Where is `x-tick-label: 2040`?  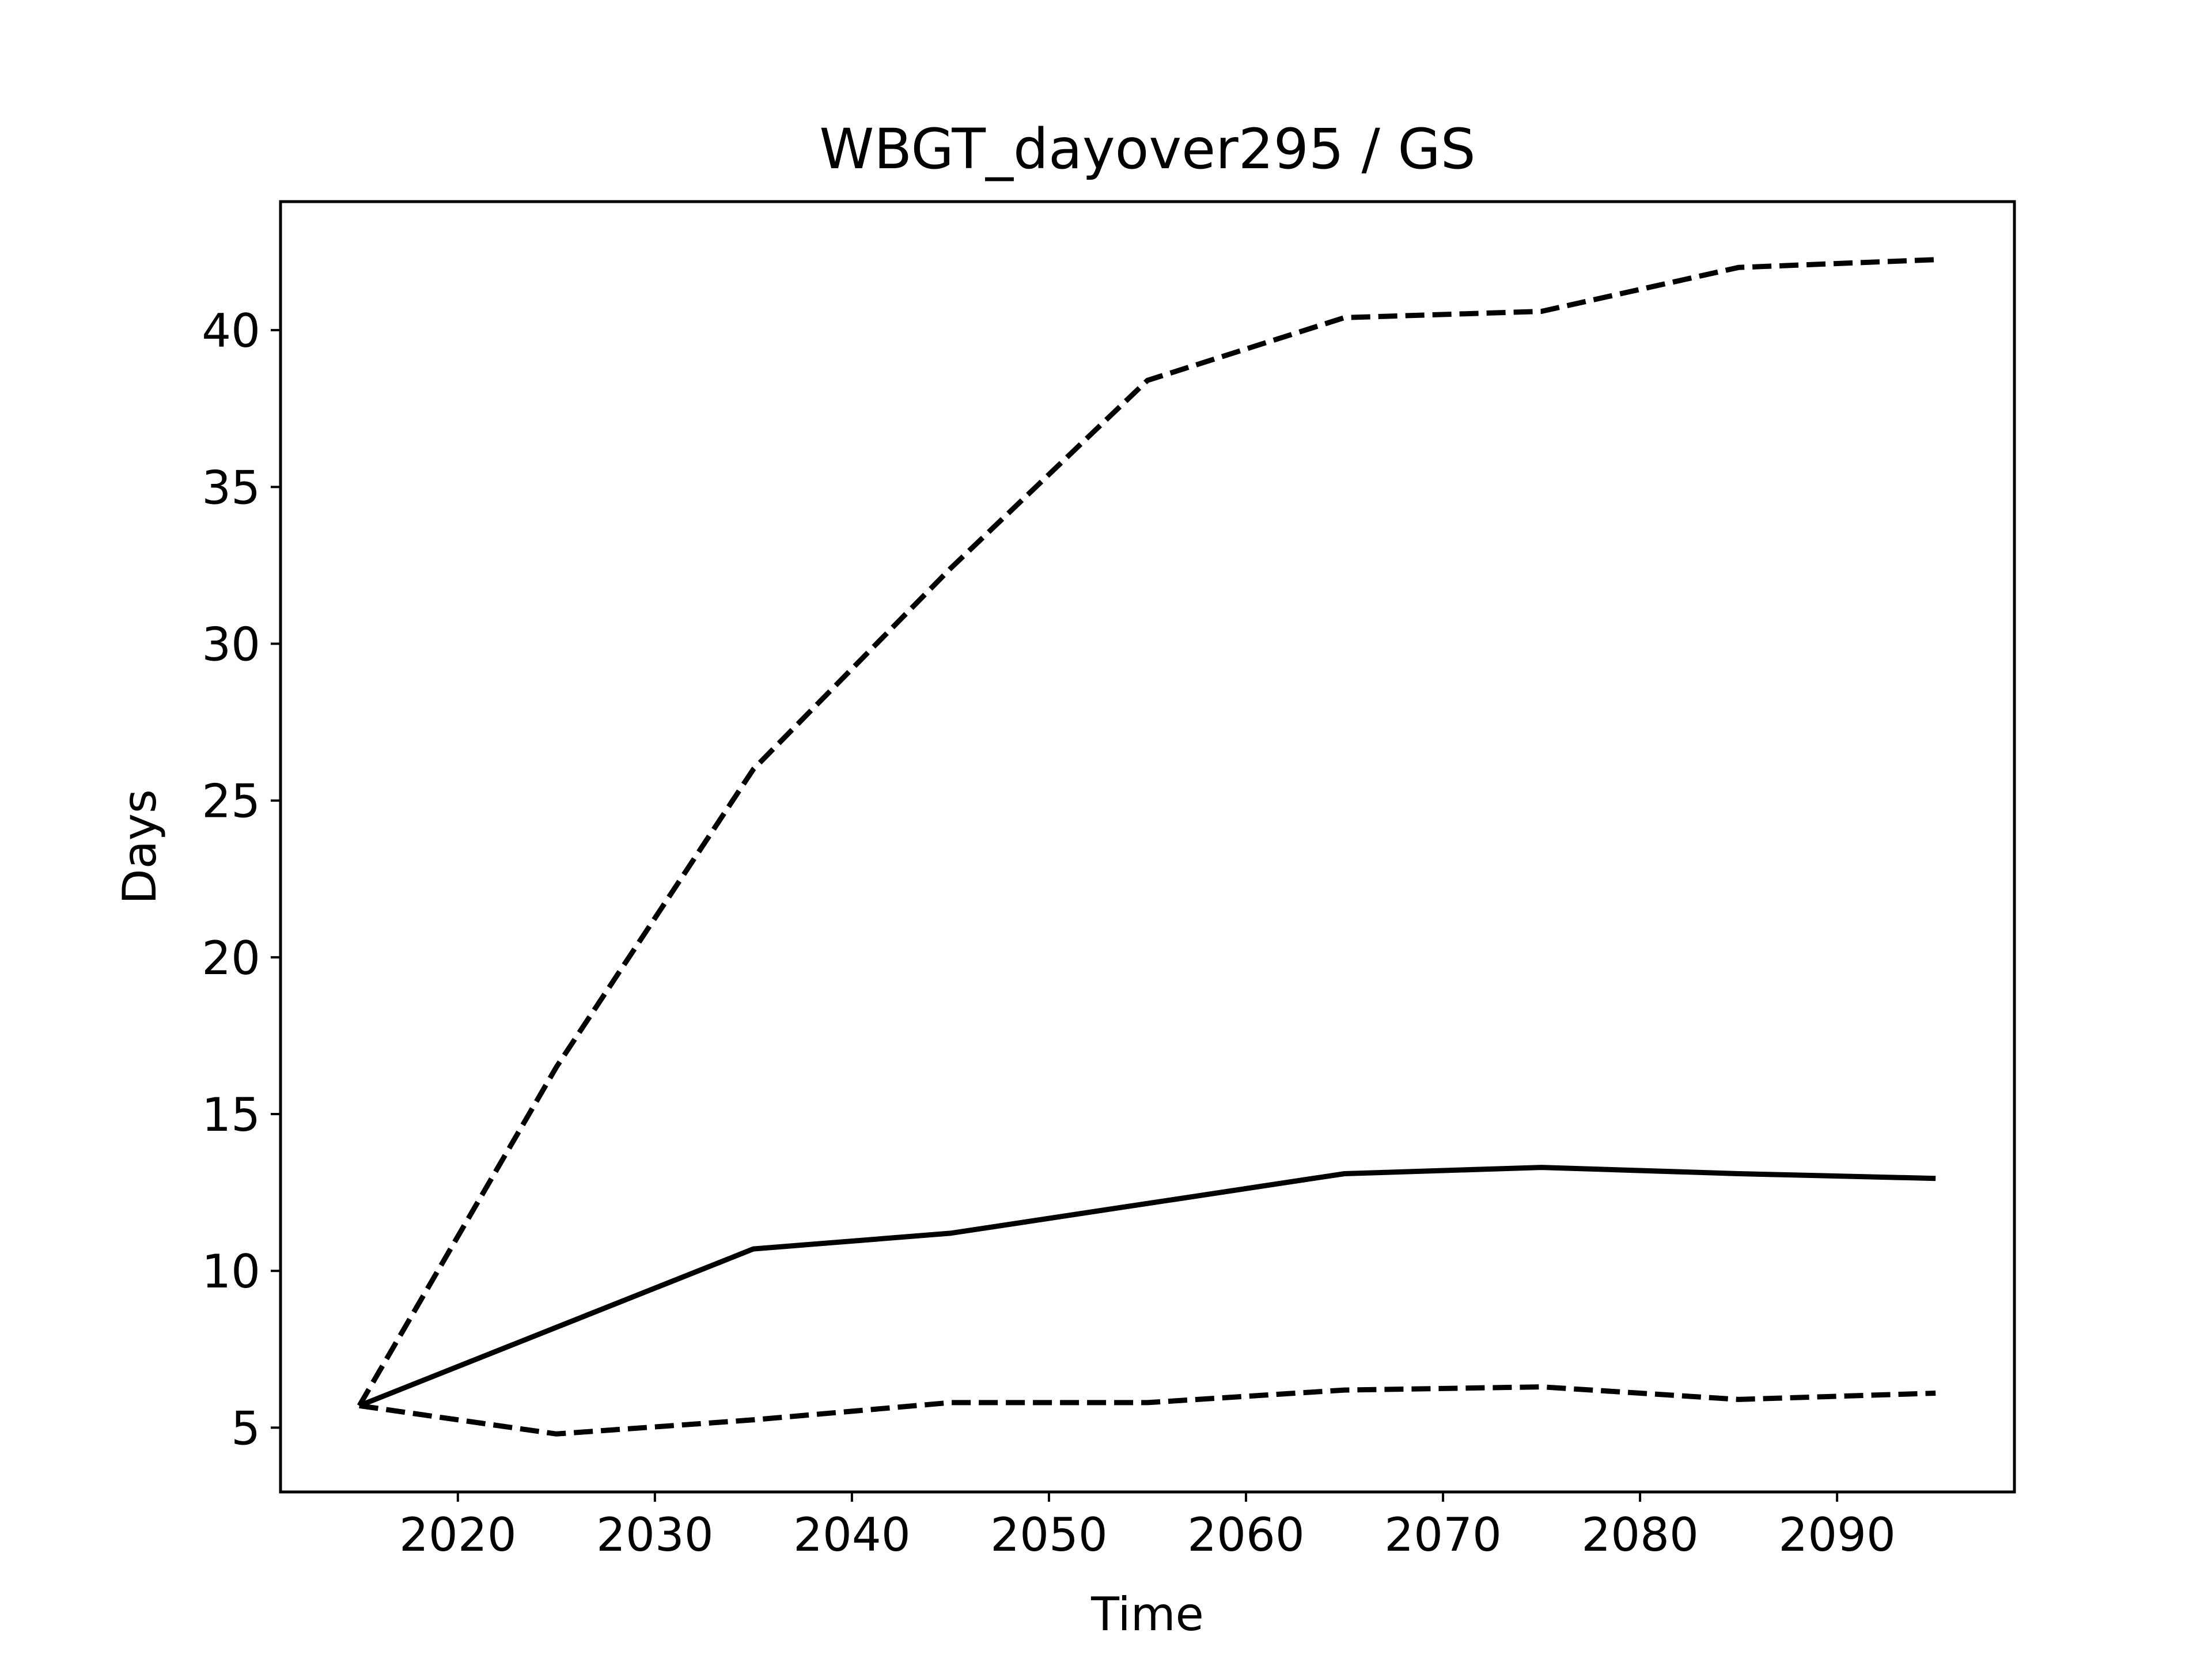
x-tick-label: 2040 is located at coordinates (852, 1535).